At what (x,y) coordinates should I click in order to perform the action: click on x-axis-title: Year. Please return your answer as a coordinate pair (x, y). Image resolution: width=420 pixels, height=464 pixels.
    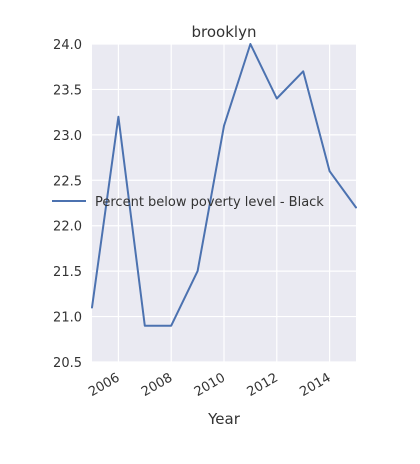
    Looking at the image, I should click on (224, 419).